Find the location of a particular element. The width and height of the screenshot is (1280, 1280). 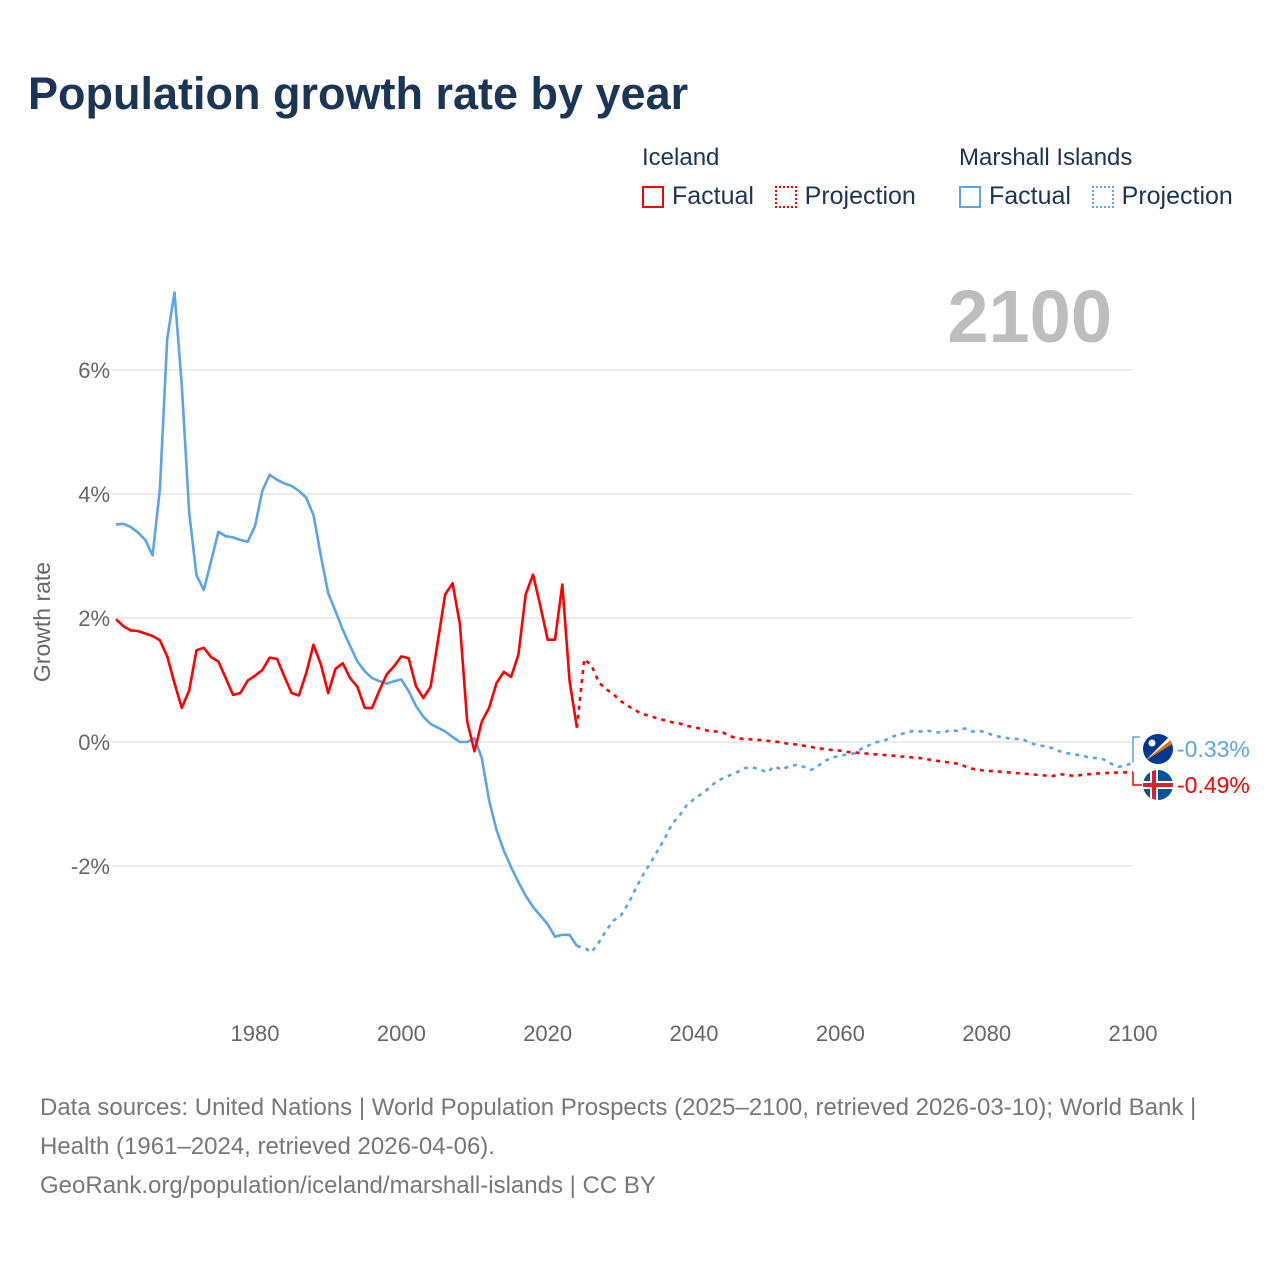

iceland-factual-line is located at coordinates (347, 663).